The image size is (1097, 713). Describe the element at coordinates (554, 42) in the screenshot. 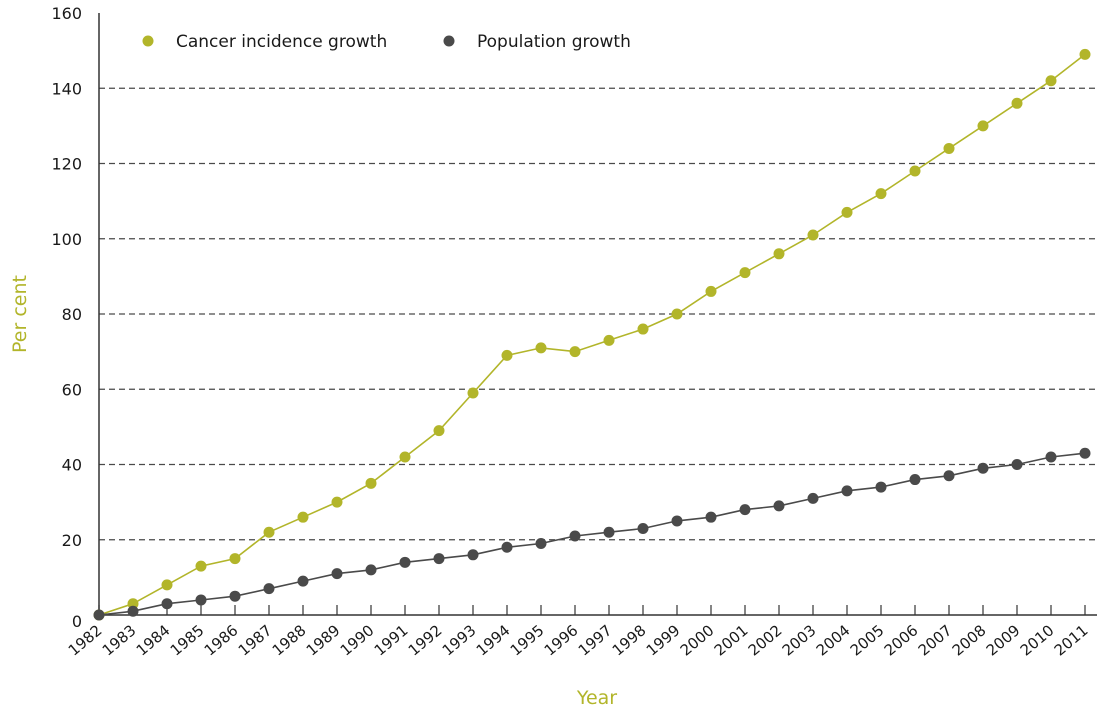

I see `legend-label: Population growth` at that location.